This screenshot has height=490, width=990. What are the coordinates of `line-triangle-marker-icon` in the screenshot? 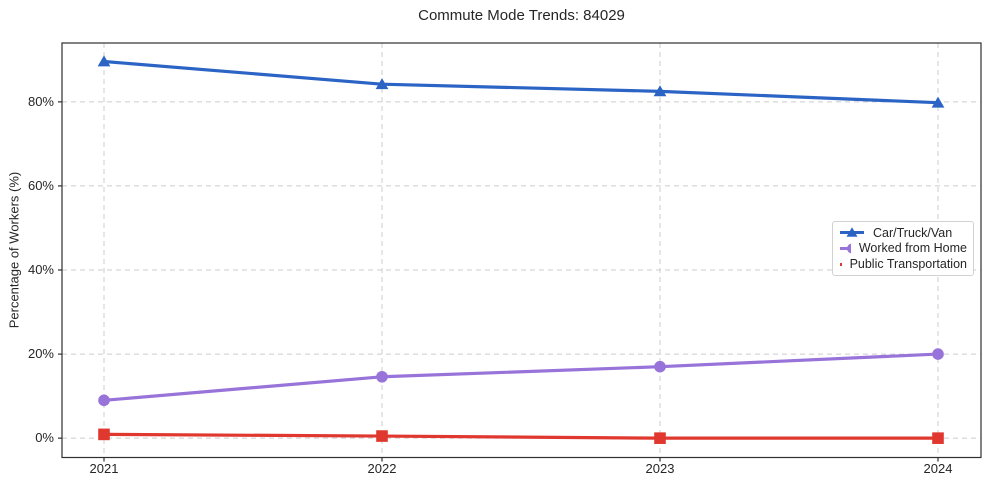 It's located at (852, 232).